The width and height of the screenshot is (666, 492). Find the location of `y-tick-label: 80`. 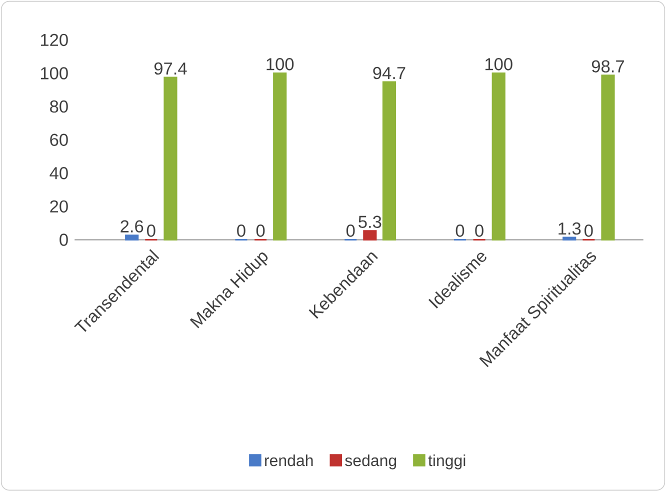

y-tick-label: 80 is located at coordinates (59, 106).